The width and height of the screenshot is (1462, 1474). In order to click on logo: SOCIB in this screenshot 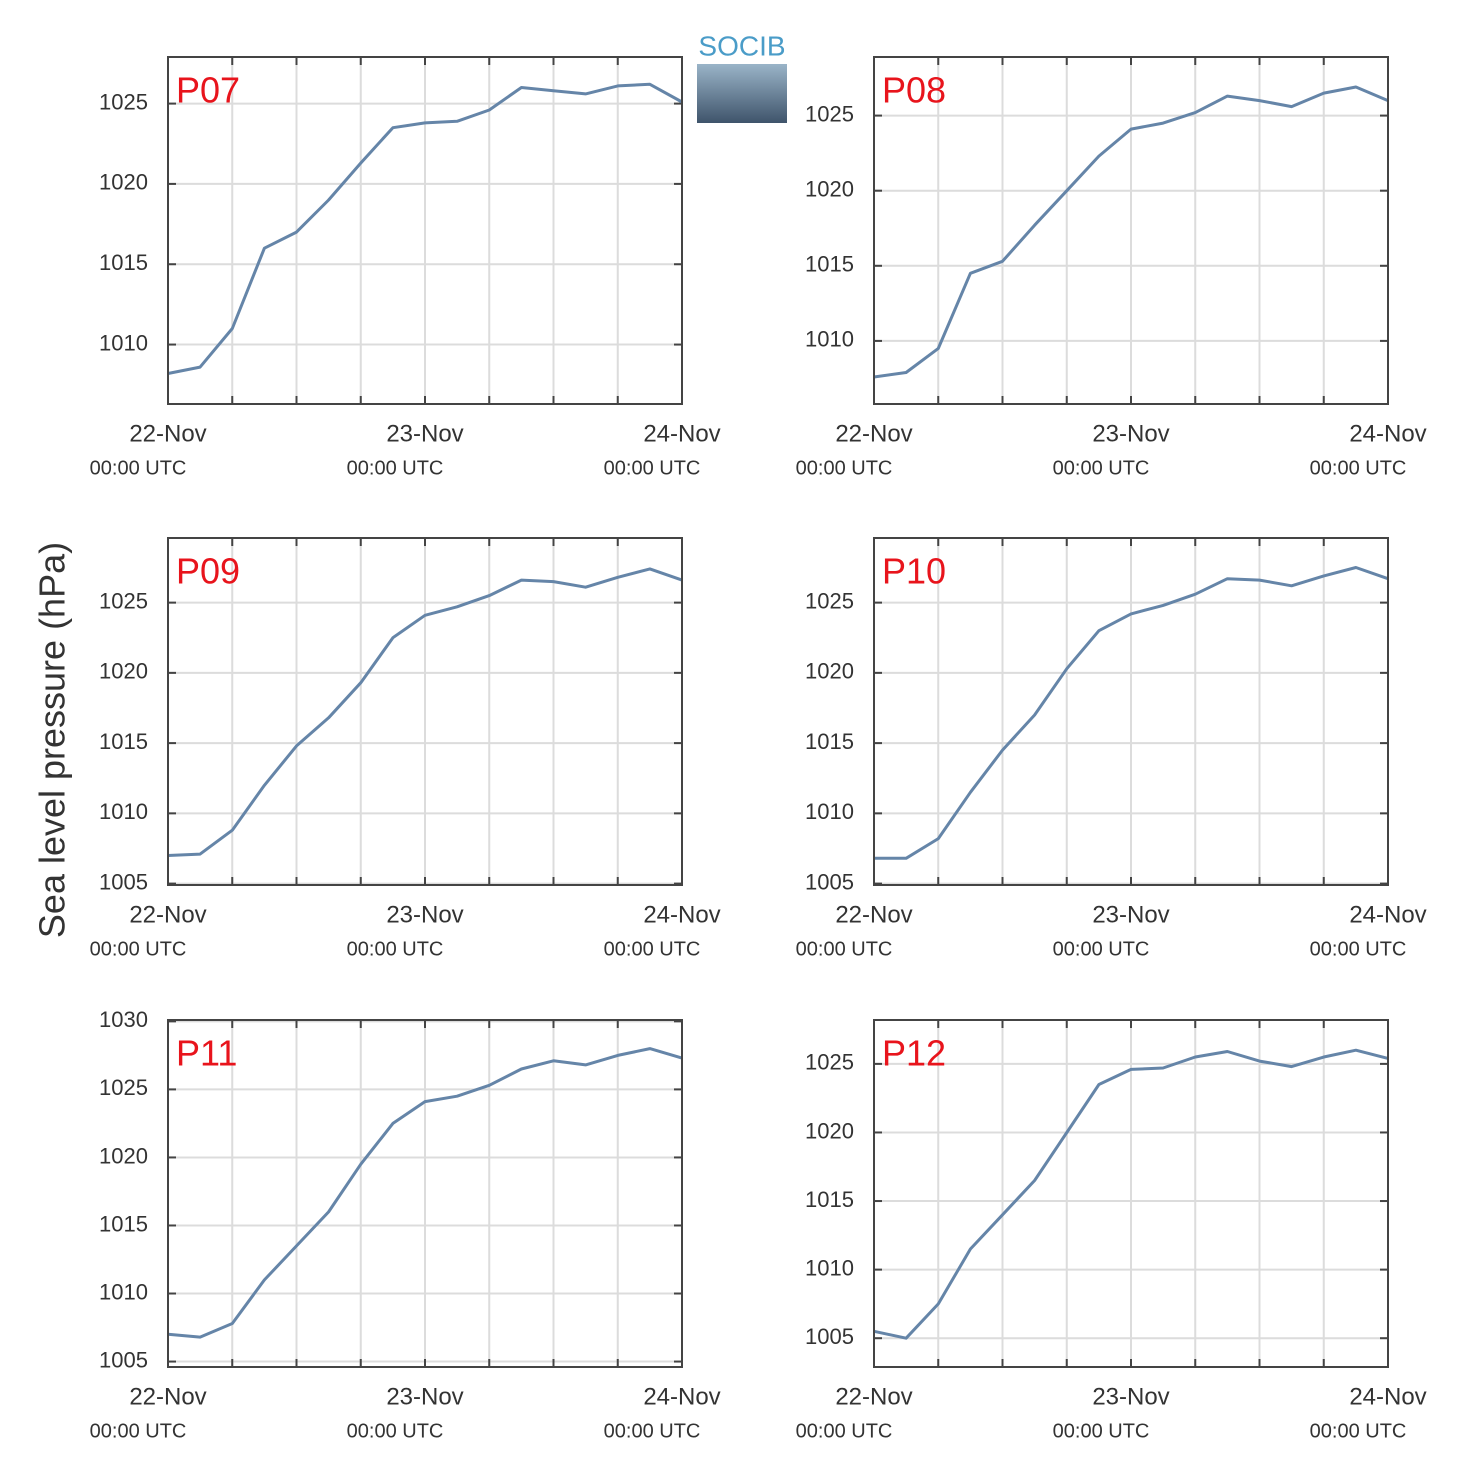, I will do `click(742, 76)`.